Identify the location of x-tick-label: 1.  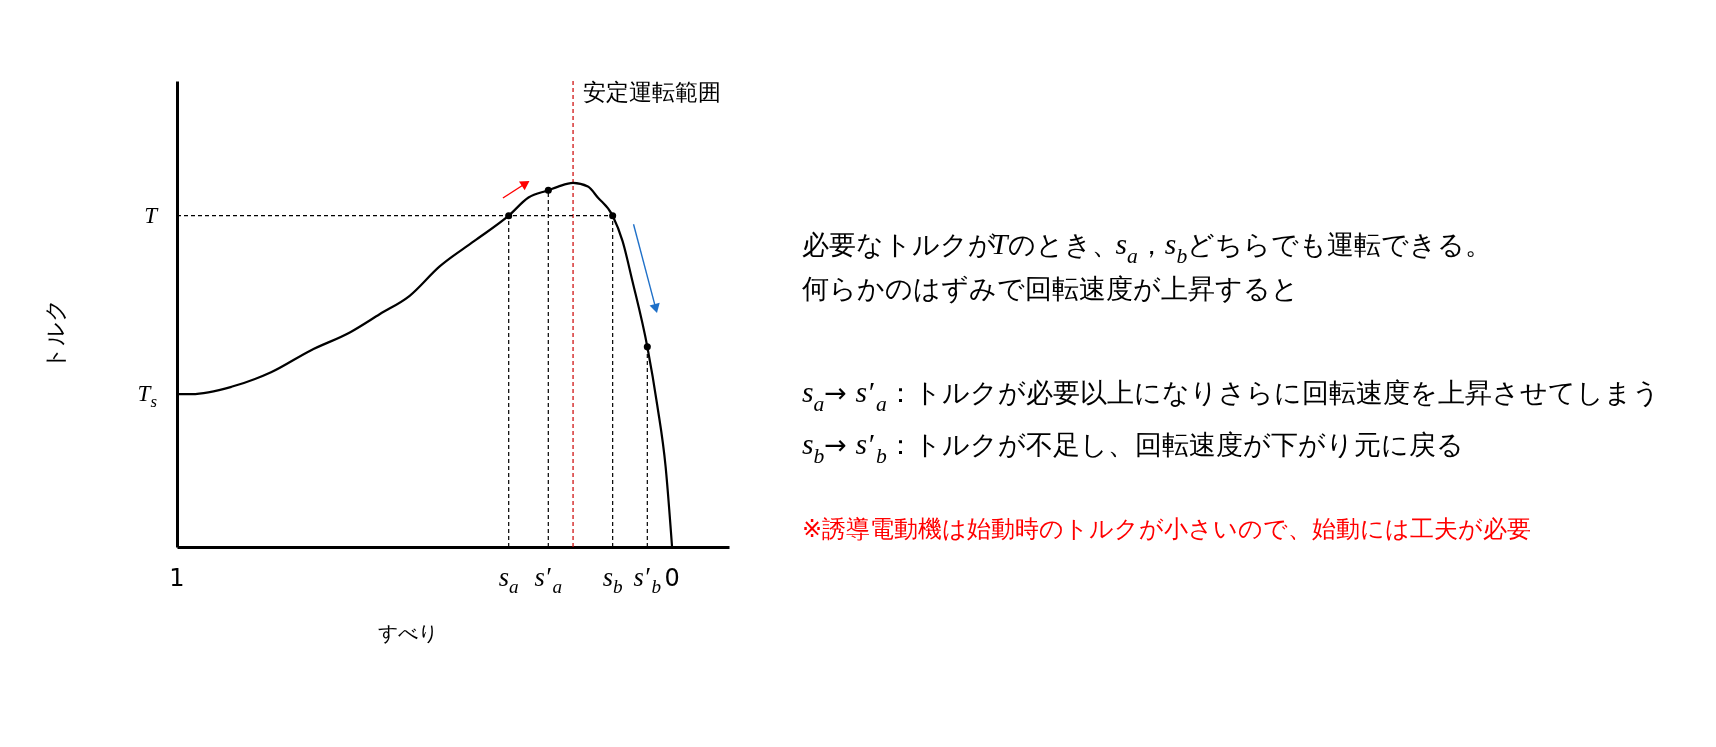
(177, 578).